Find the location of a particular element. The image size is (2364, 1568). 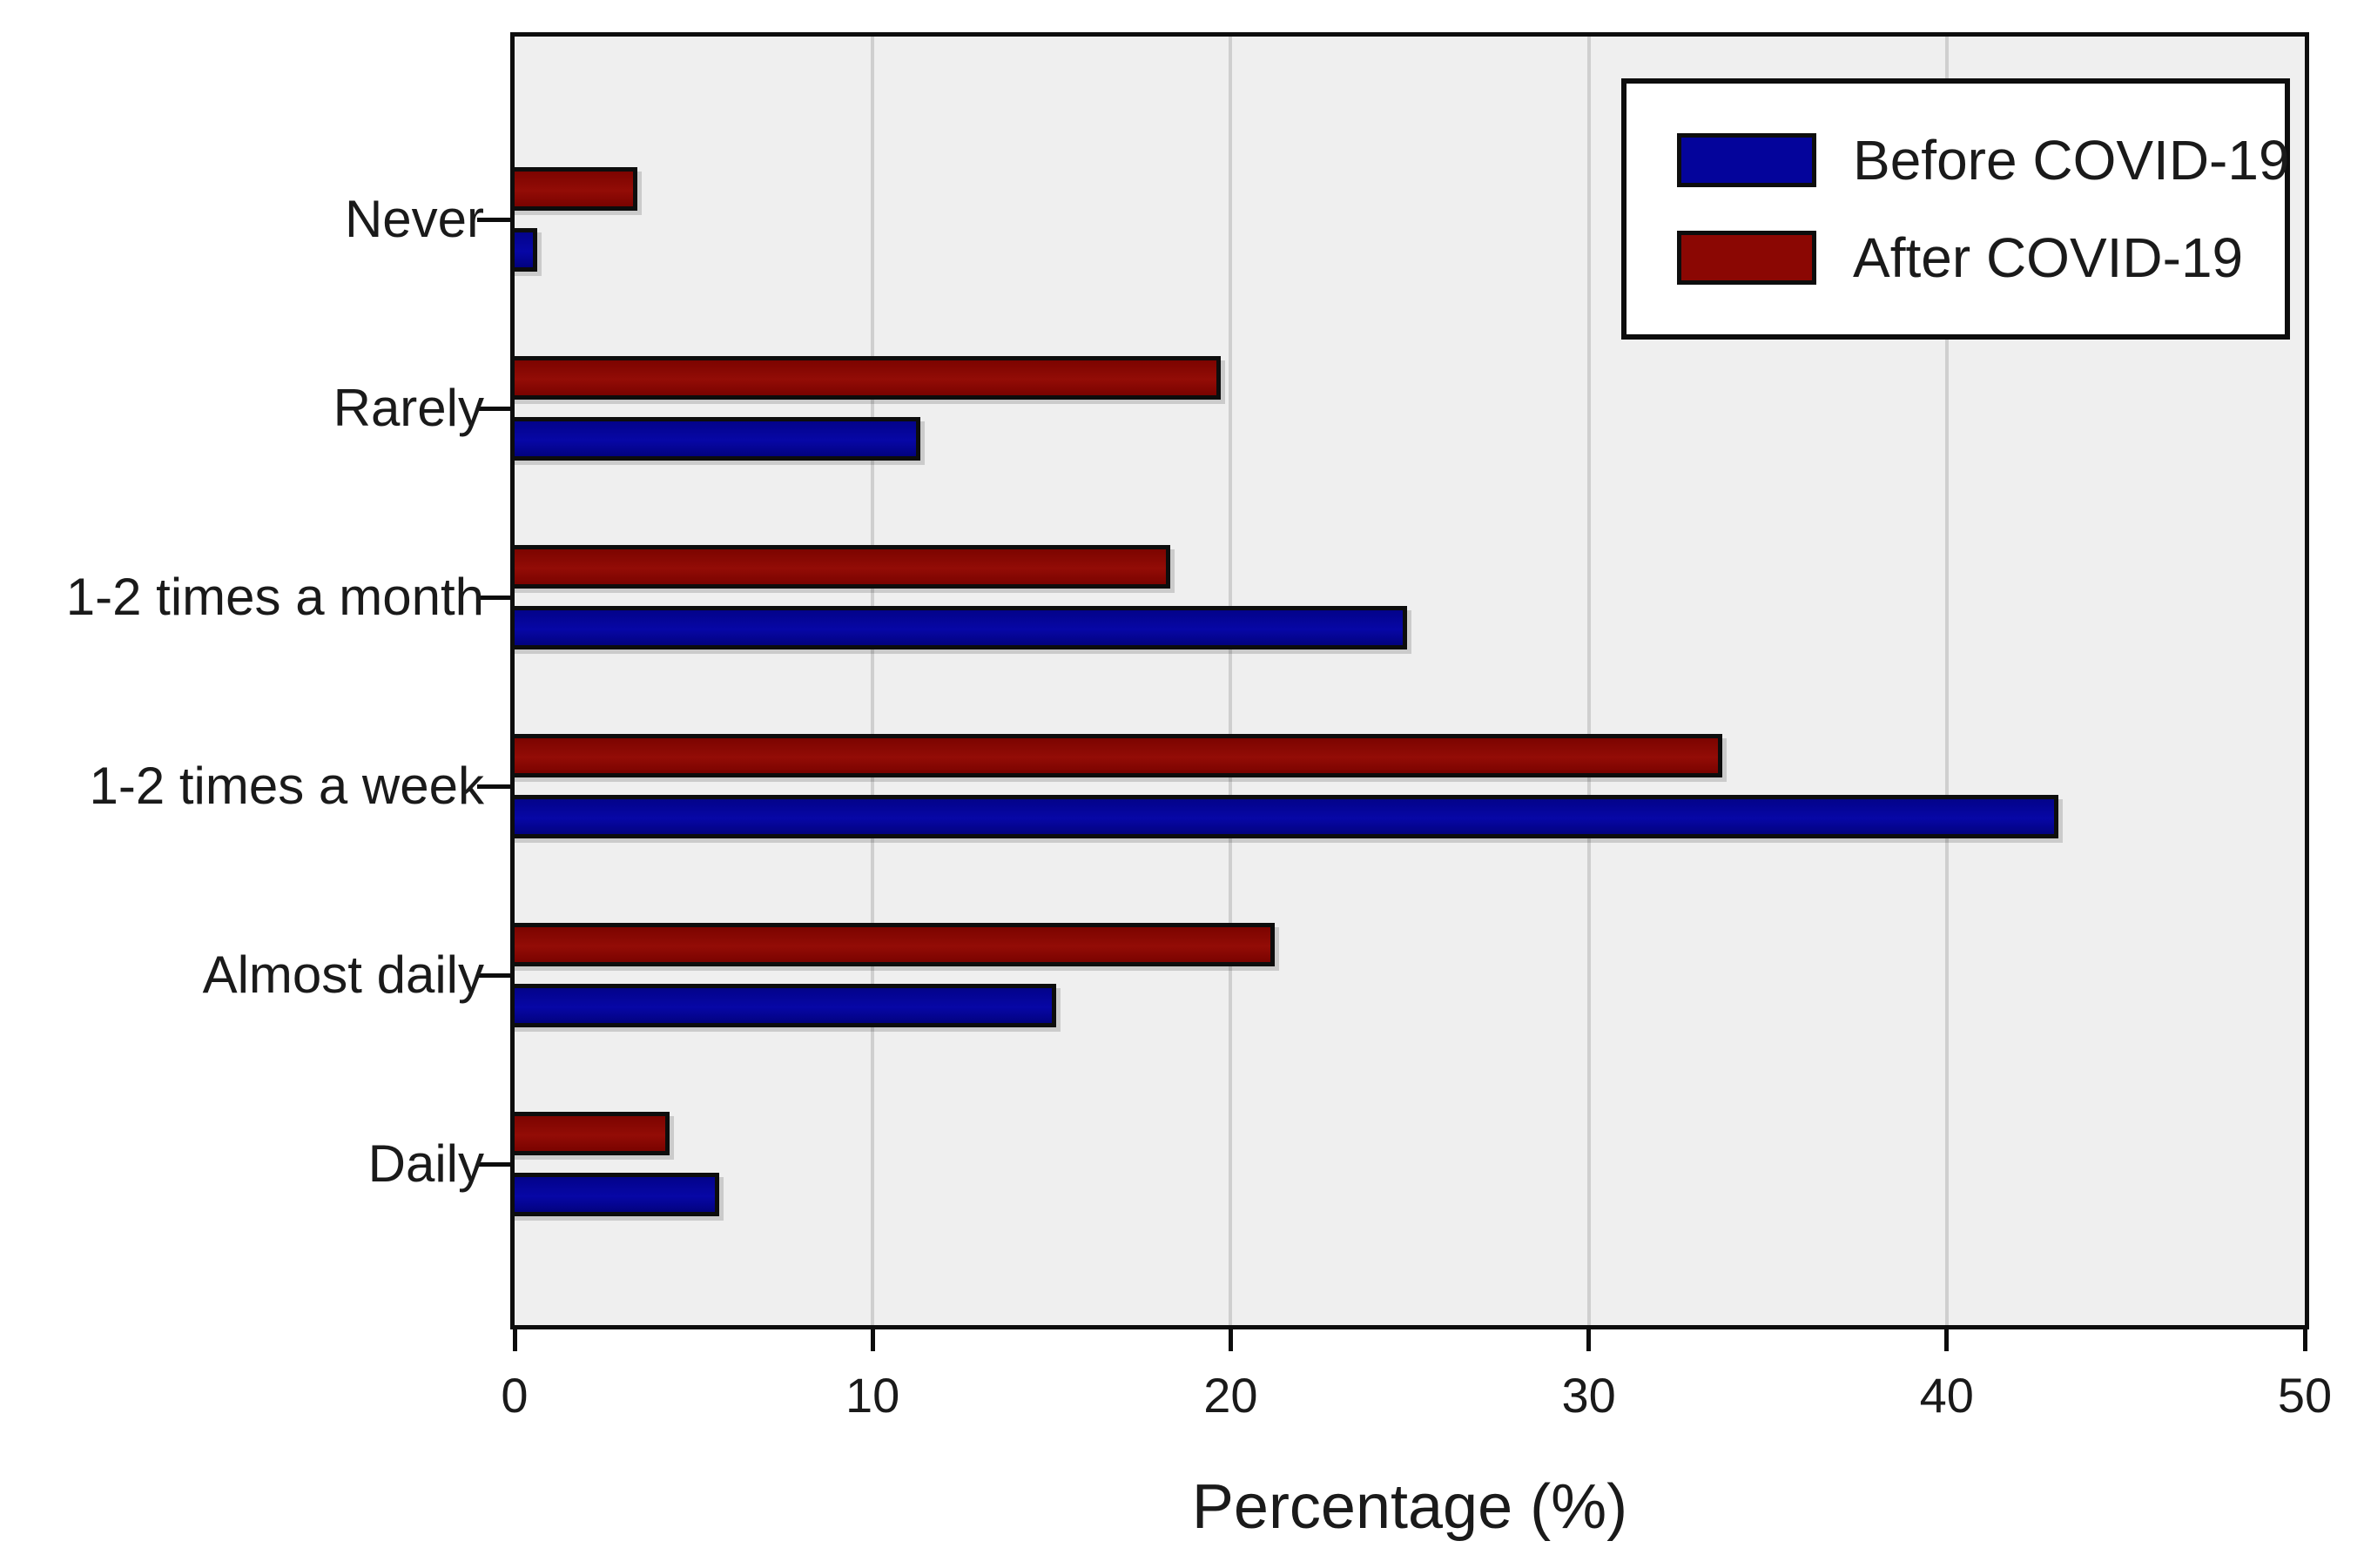

x-tick-label-10: 10 is located at coordinates (872, 1395).